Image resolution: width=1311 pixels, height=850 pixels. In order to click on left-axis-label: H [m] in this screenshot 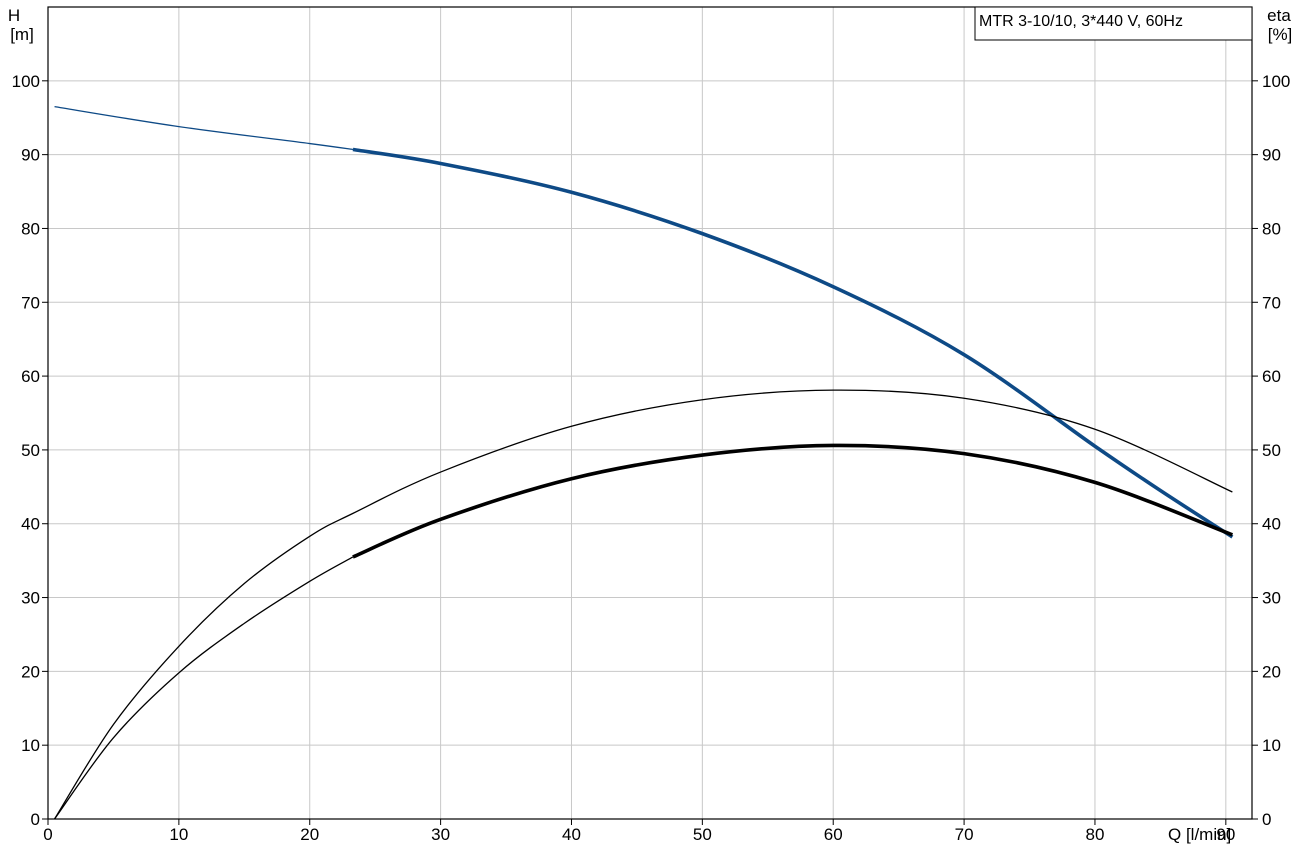, I will do `click(21, 25)`.